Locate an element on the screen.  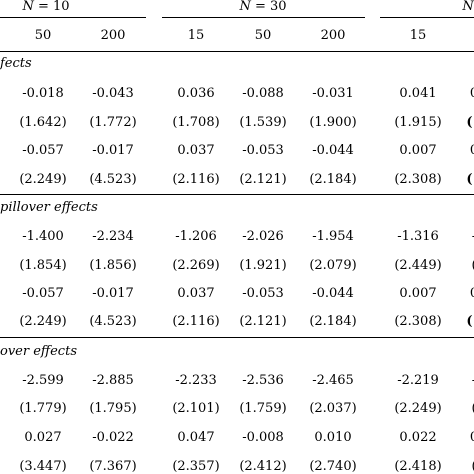
table-cell: 0.041 is located at coordinates (418, 93).